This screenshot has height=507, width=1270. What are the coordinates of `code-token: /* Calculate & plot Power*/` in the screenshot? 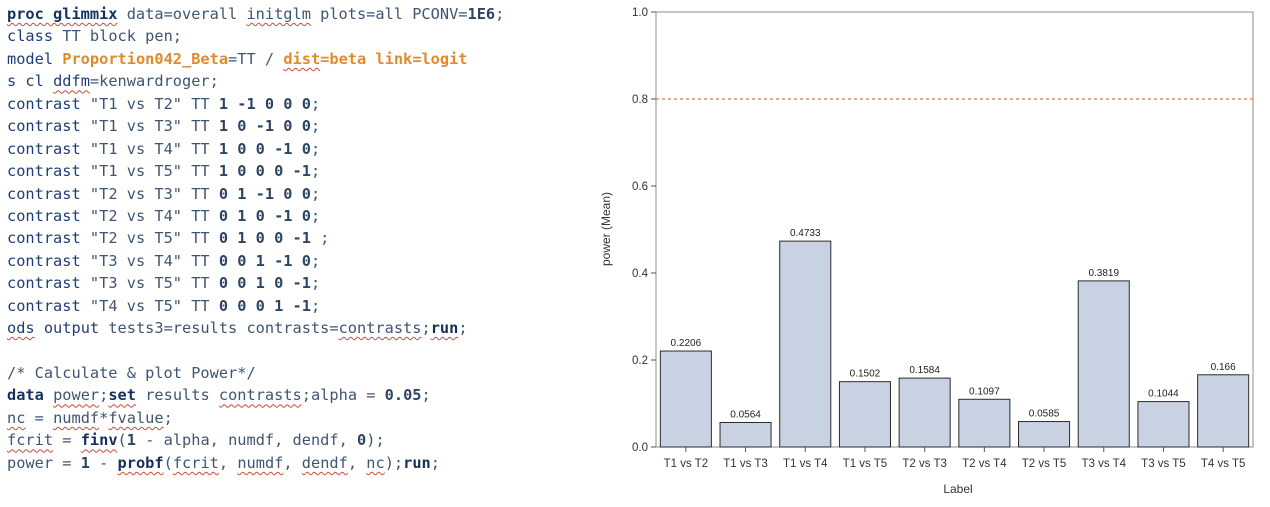 It's located at (131, 373).